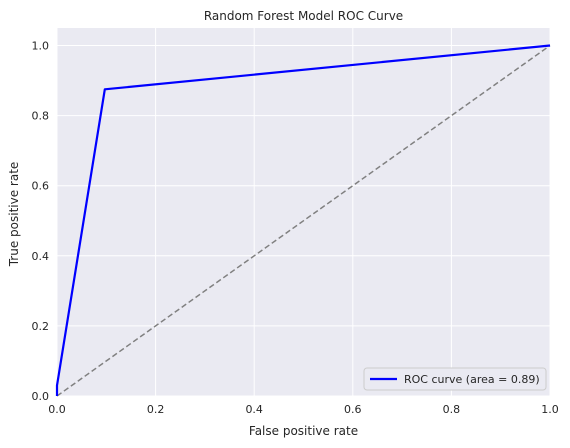 Image resolution: width=570 pixels, height=448 pixels. What do you see at coordinates (550, 409) in the screenshot?
I see `x-tick-label: 1.0` at bounding box center [550, 409].